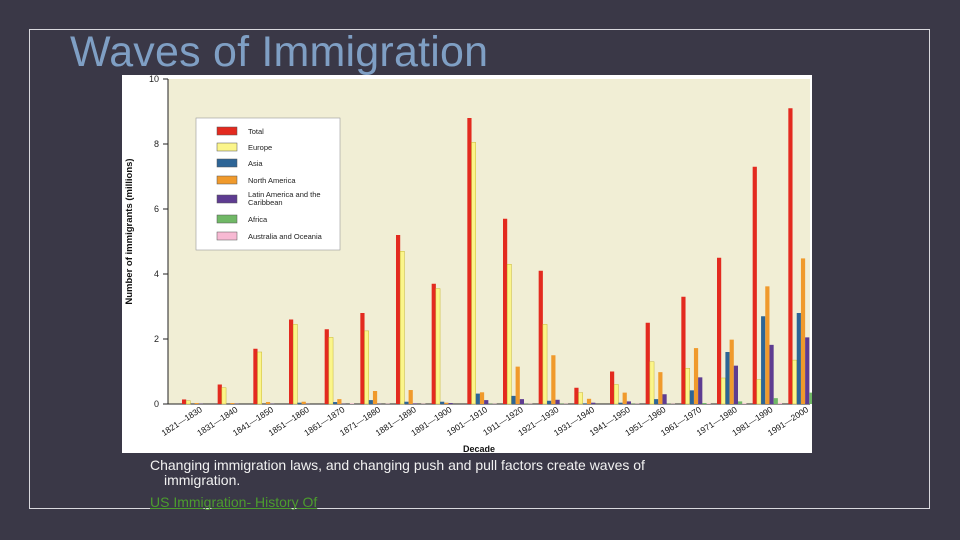  What do you see at coordinates (285, 236) in the screenshot?
I see `legend-label: Australia and Oceania` at bounding box center [285, 236].